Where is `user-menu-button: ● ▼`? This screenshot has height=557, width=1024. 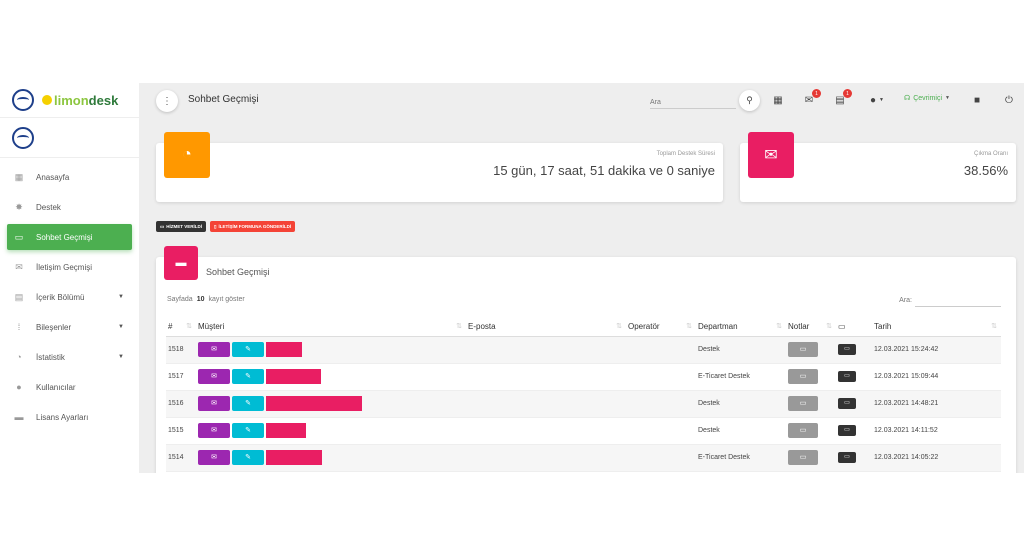 user-menu-button: ● ▼ is located at coordinates (877, 100).